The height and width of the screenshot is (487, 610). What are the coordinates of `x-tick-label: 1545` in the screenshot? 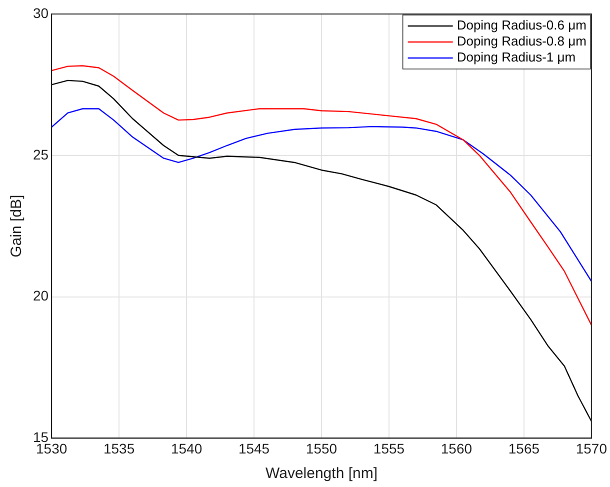 It's located at (254, 448).